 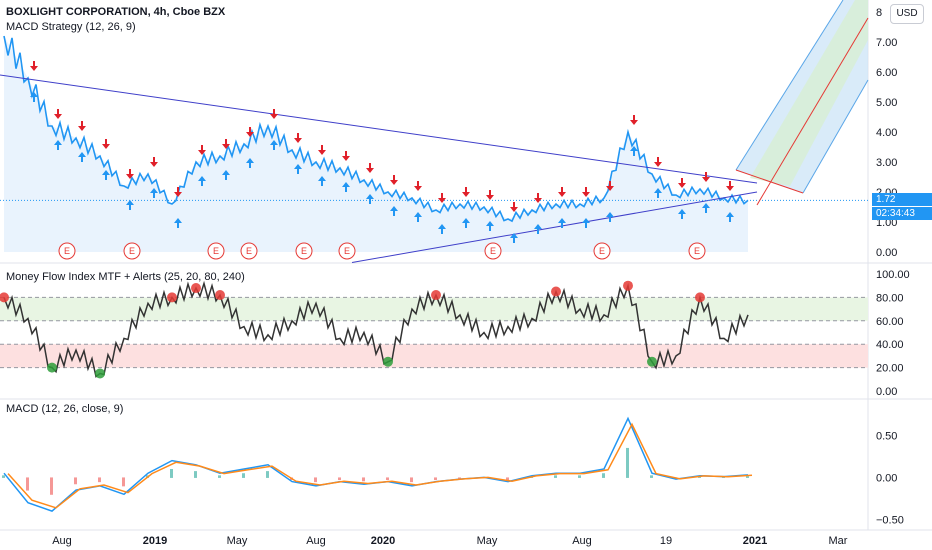 I want to click on price-tick-label: 8, so click(x=879, y=13).